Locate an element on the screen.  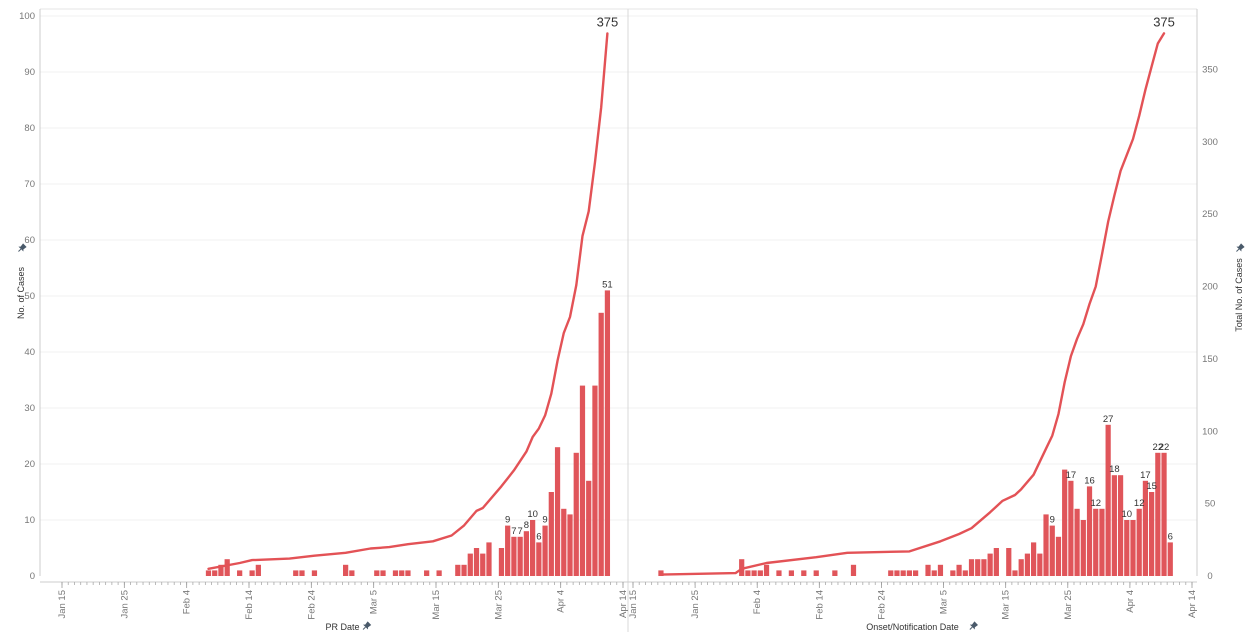
bar-data-label: 6 is located at coordinates (538, 536).